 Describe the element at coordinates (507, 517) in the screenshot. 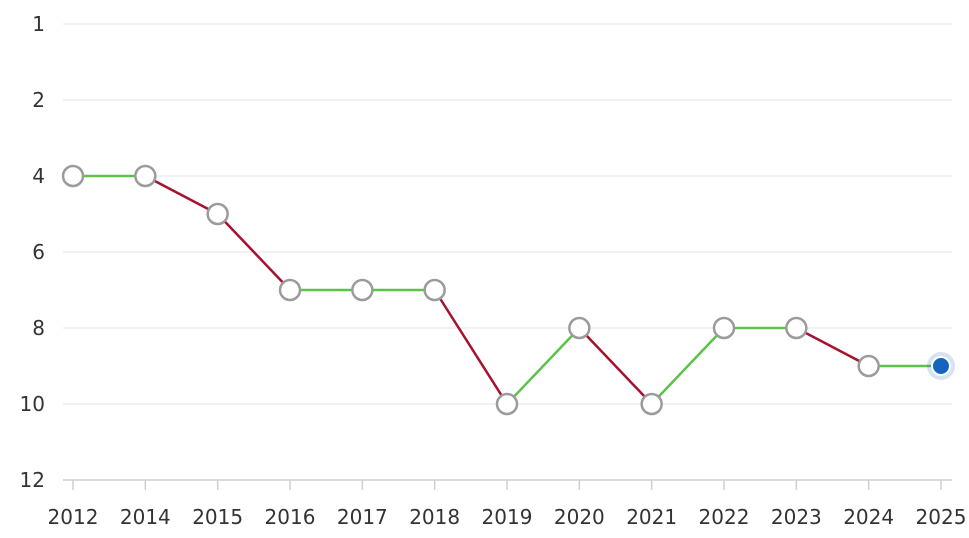

I see `x-tick-label: 2019` at that location.